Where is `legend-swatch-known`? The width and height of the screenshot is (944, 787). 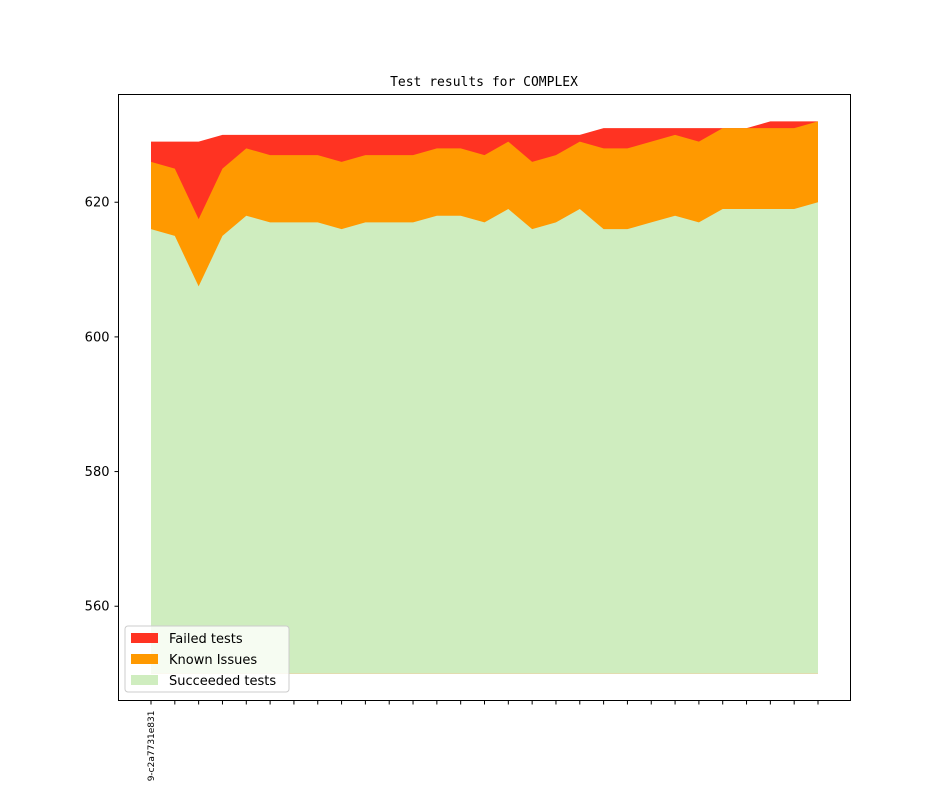 legend-swatch-known is located at coordinates (144, 659).